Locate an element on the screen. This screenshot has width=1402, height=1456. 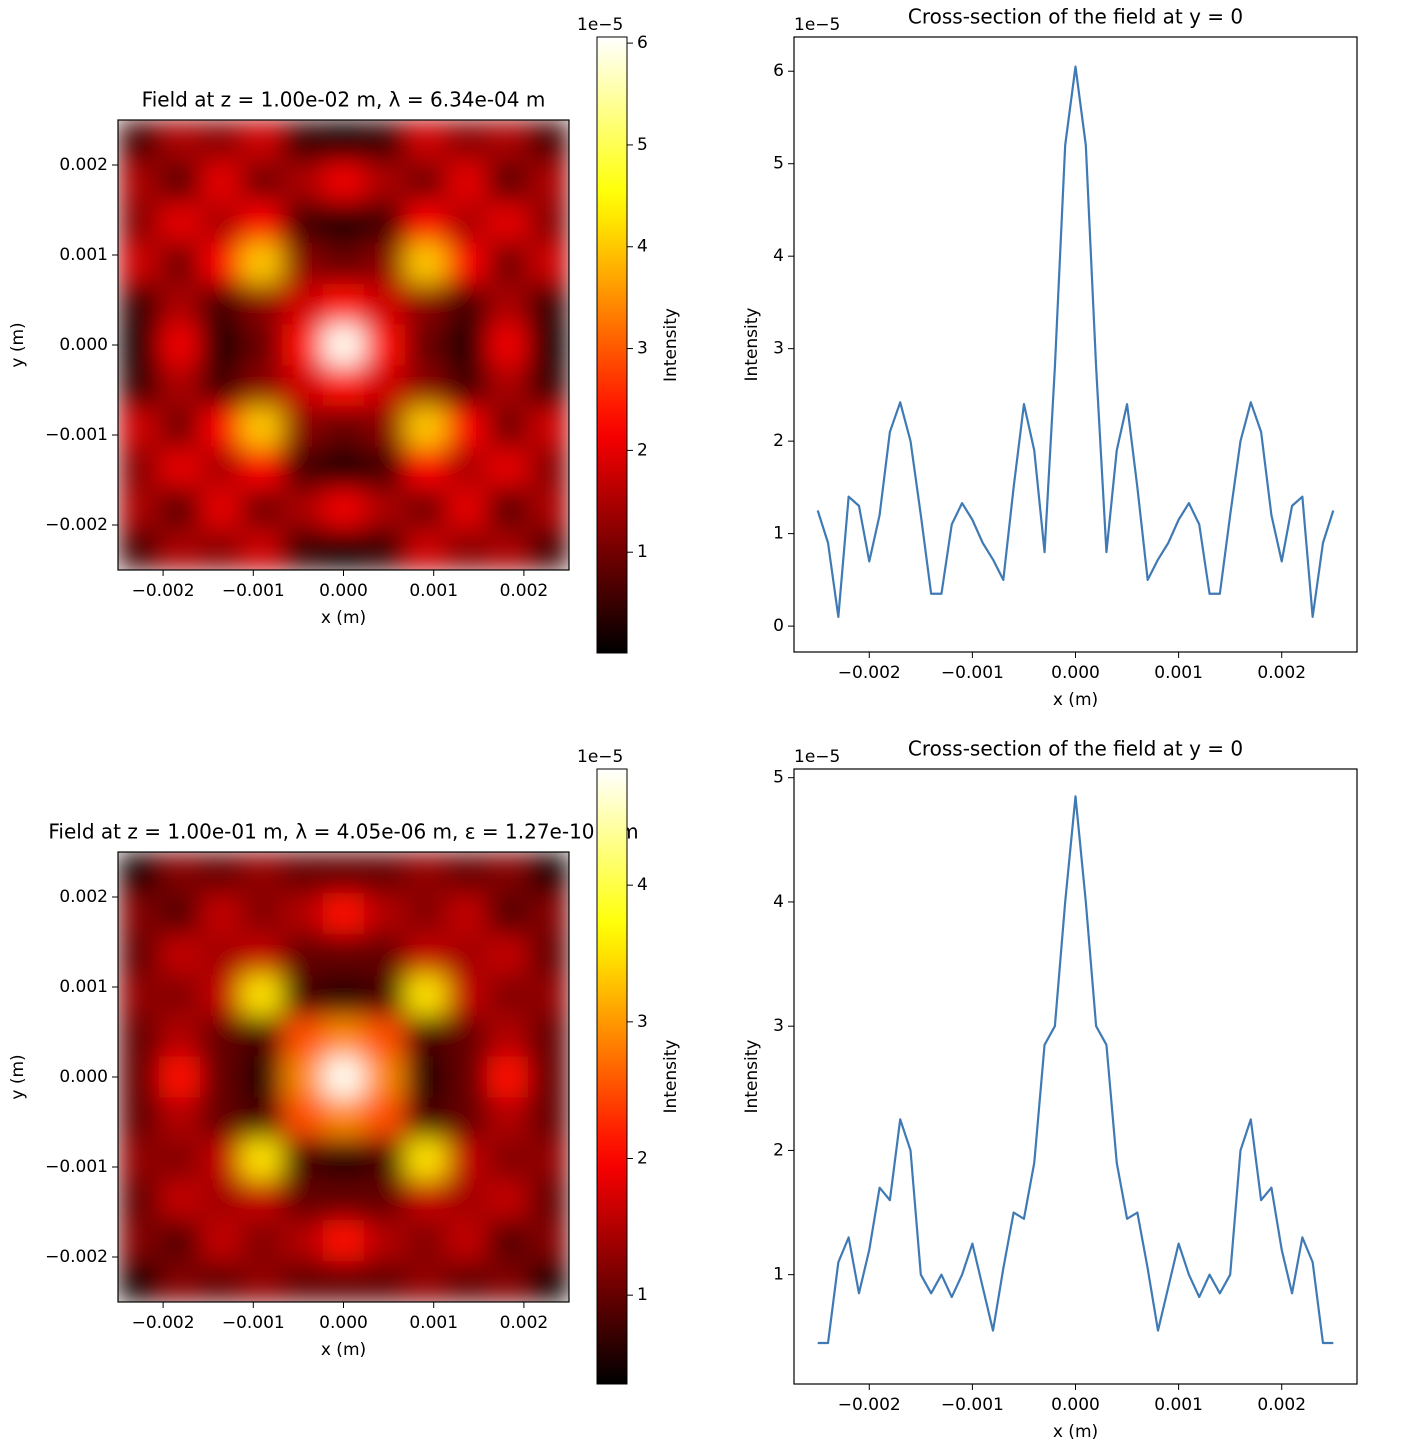
colorbar-tick-label: 3 is located at coordinates (642, 1022).